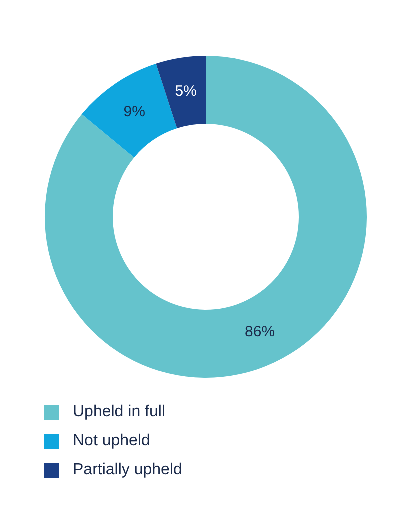  Describe the element at coordinates (186, 91) in the screenshot. I see `data-label: 5%` at that location.